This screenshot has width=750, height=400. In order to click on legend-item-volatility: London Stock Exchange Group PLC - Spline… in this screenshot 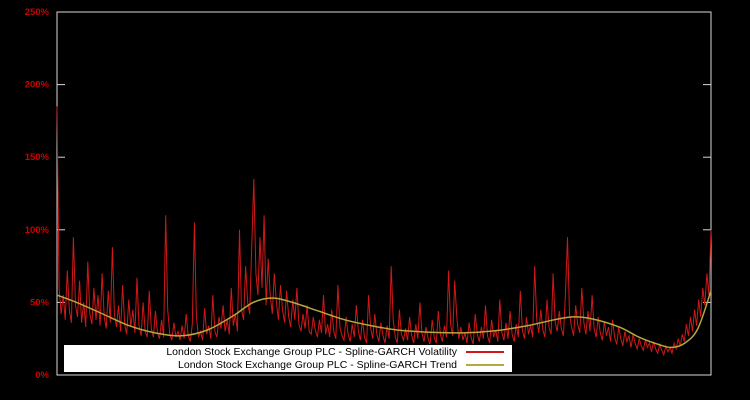, I will do `click(288, 352)`.